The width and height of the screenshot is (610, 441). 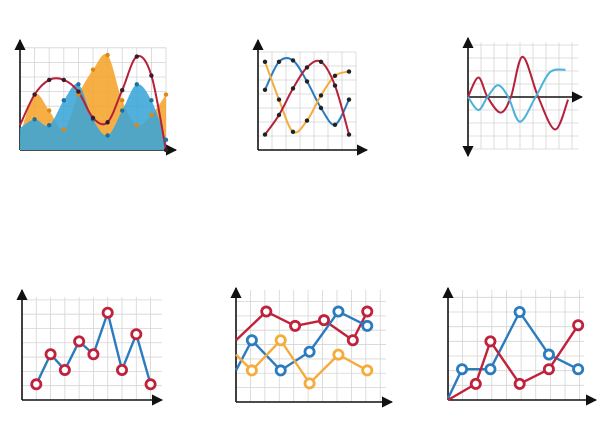 I want to click on area, so click(x=93, y=116).